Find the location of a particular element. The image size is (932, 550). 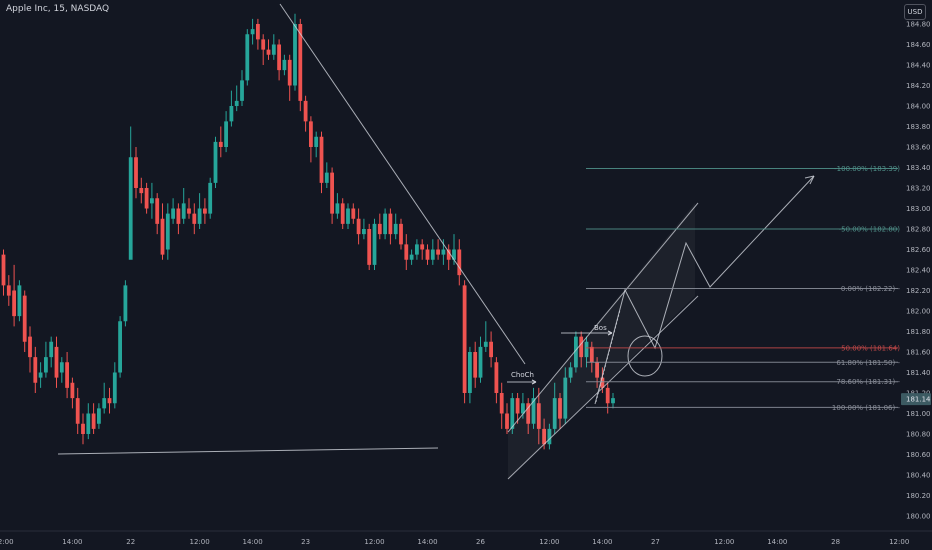

symbol-title: Apple Inc, 15, NASDAQ is located at coordinates (58, 9).